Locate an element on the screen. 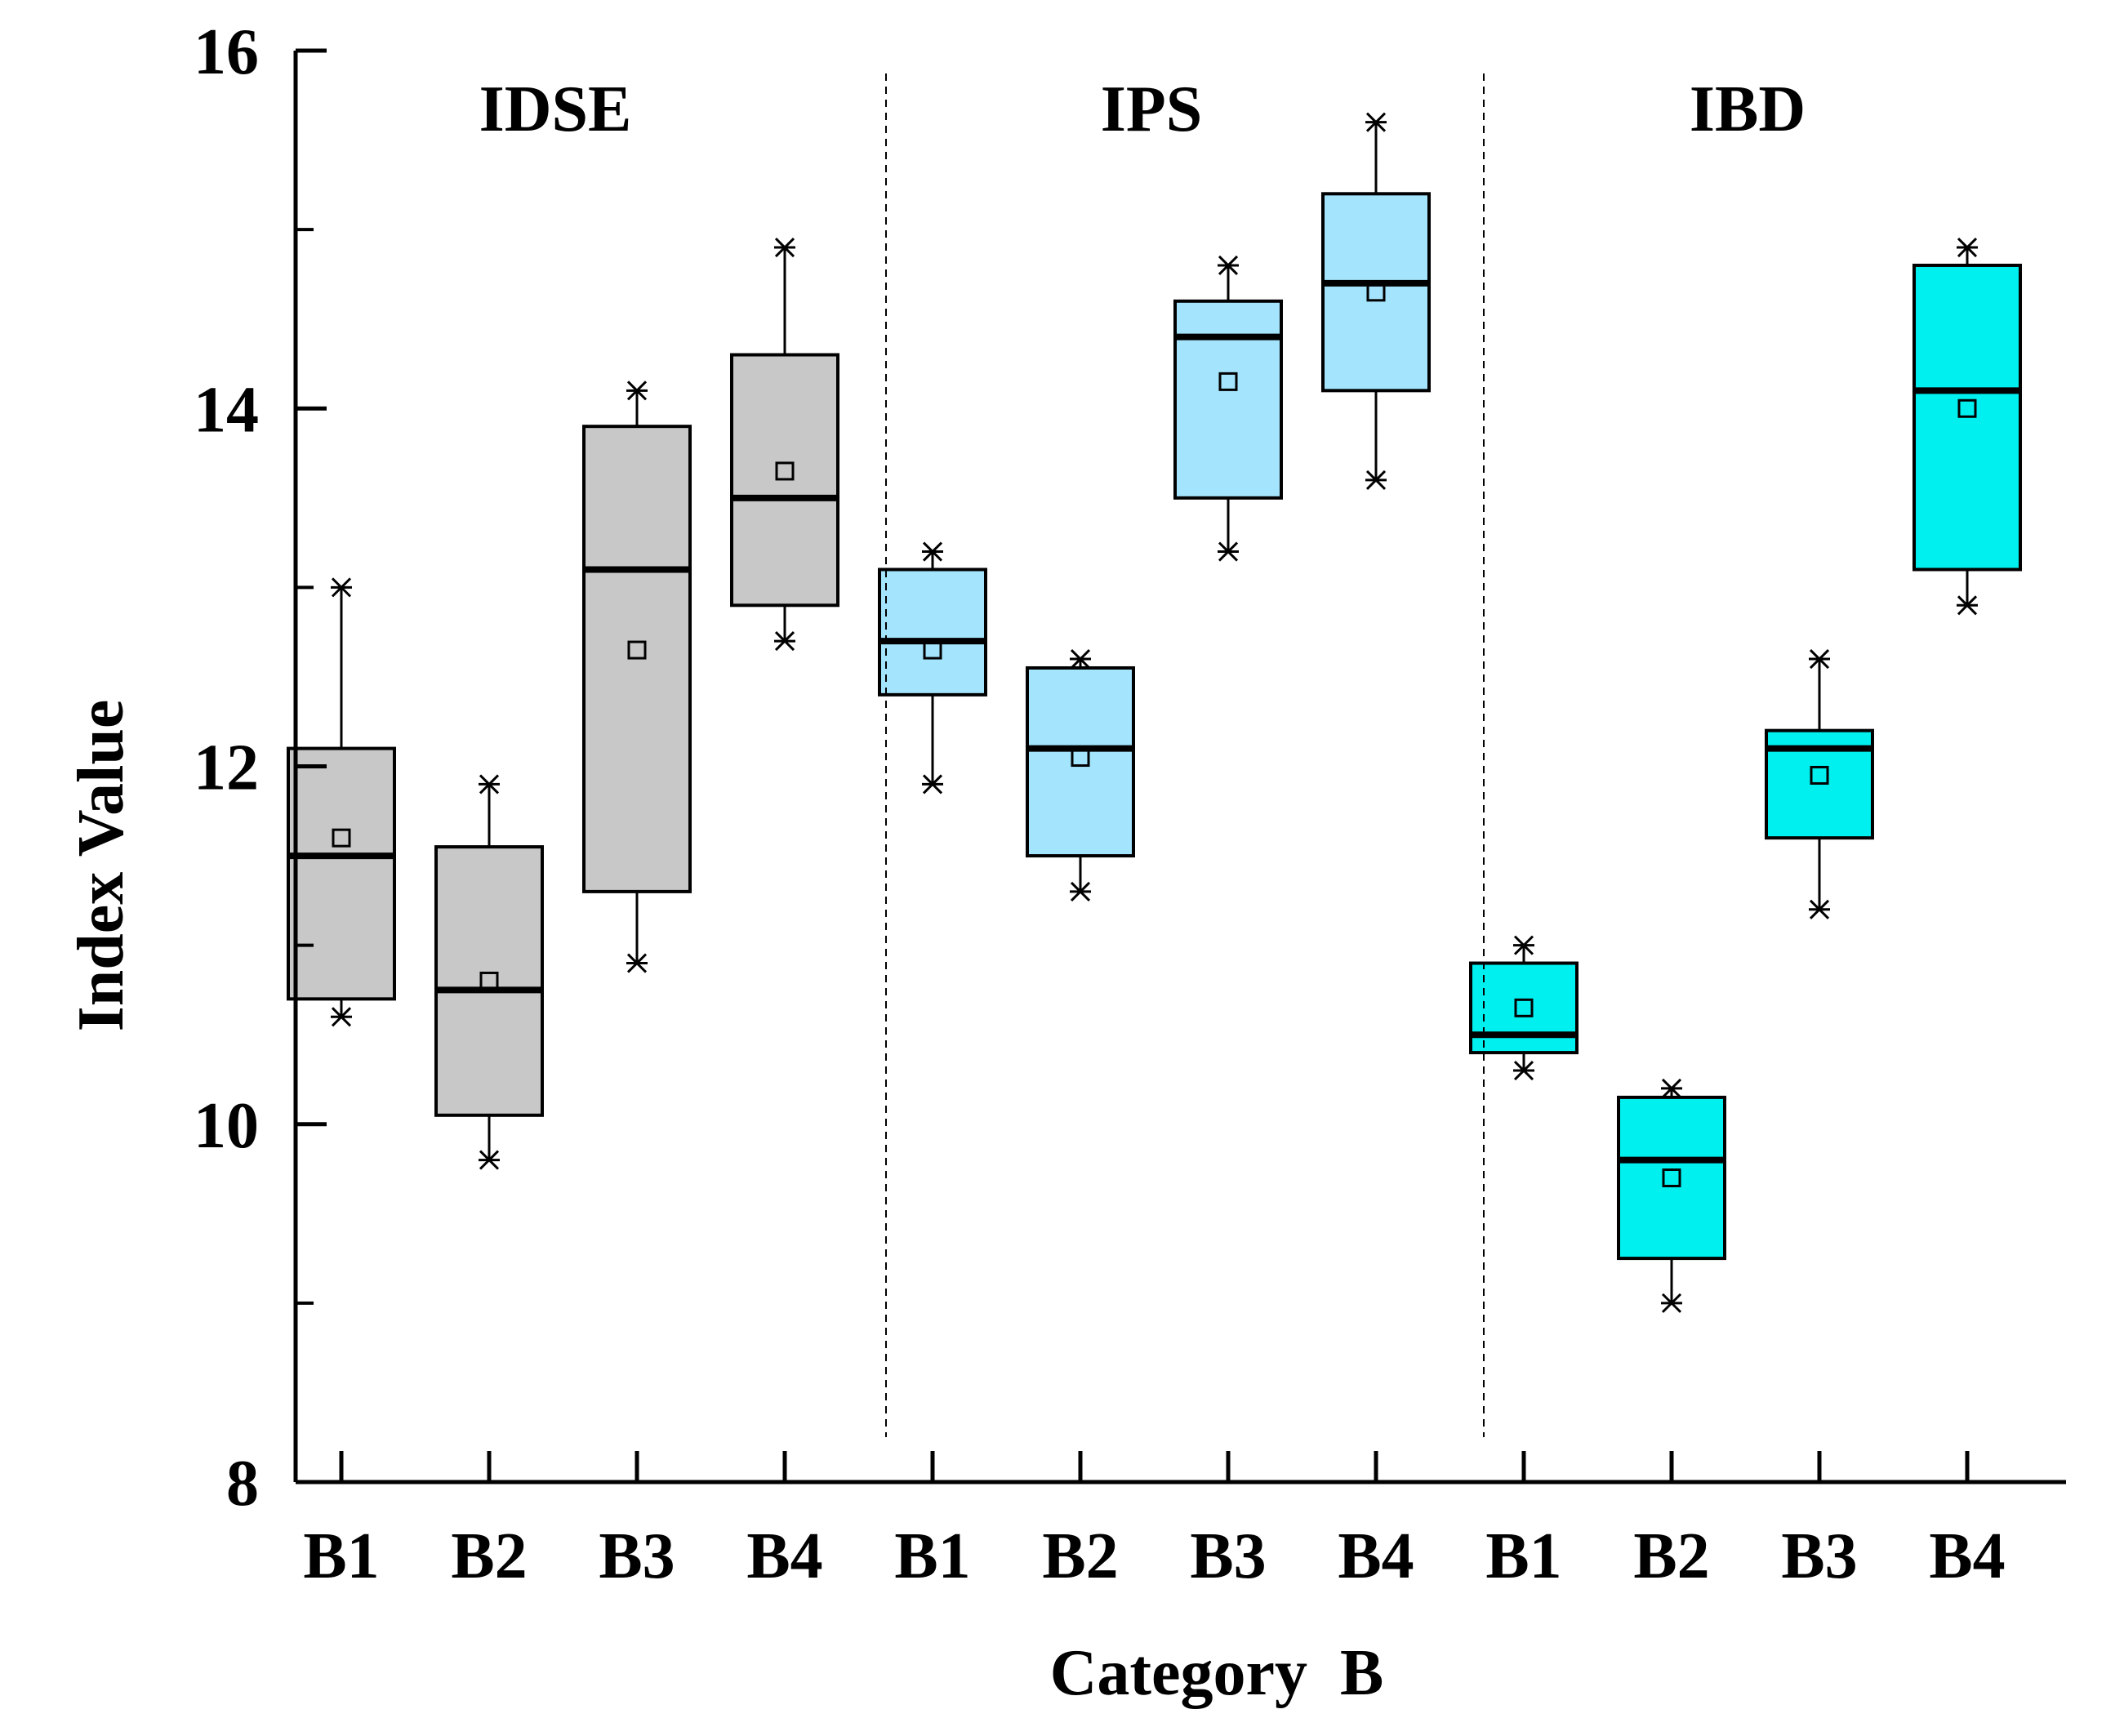 Image resolution: width=2124 pixels, height=1736 pixels. group-title-ibd: IBD is located at coordinates (1748, 109).